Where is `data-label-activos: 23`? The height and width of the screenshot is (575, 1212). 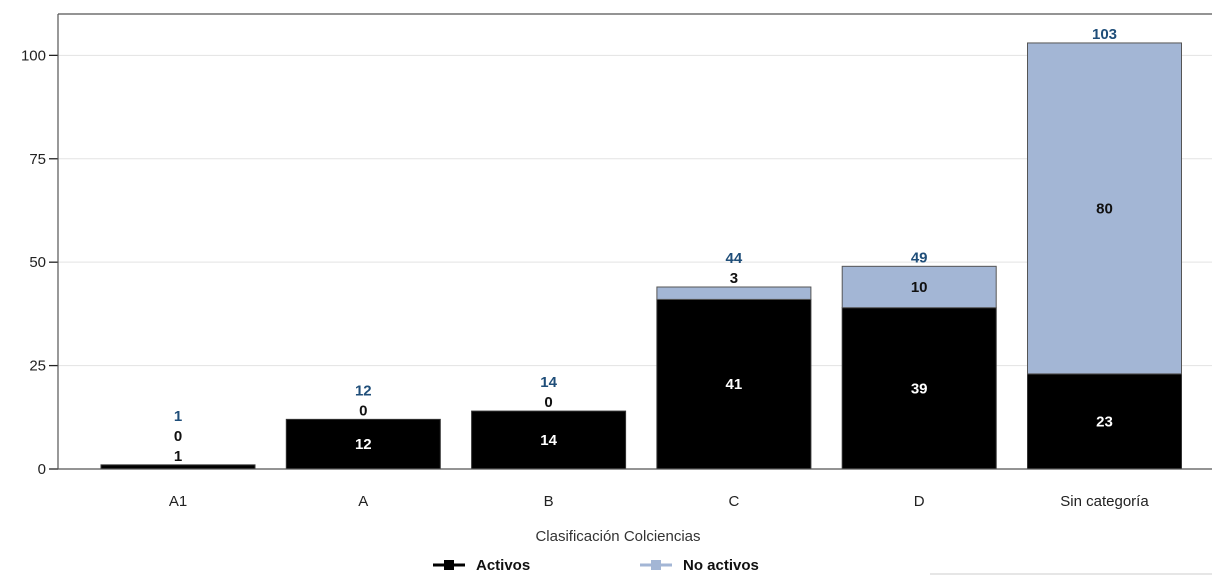
data-label-activos: 23 is located at coordinates (1104, 421).